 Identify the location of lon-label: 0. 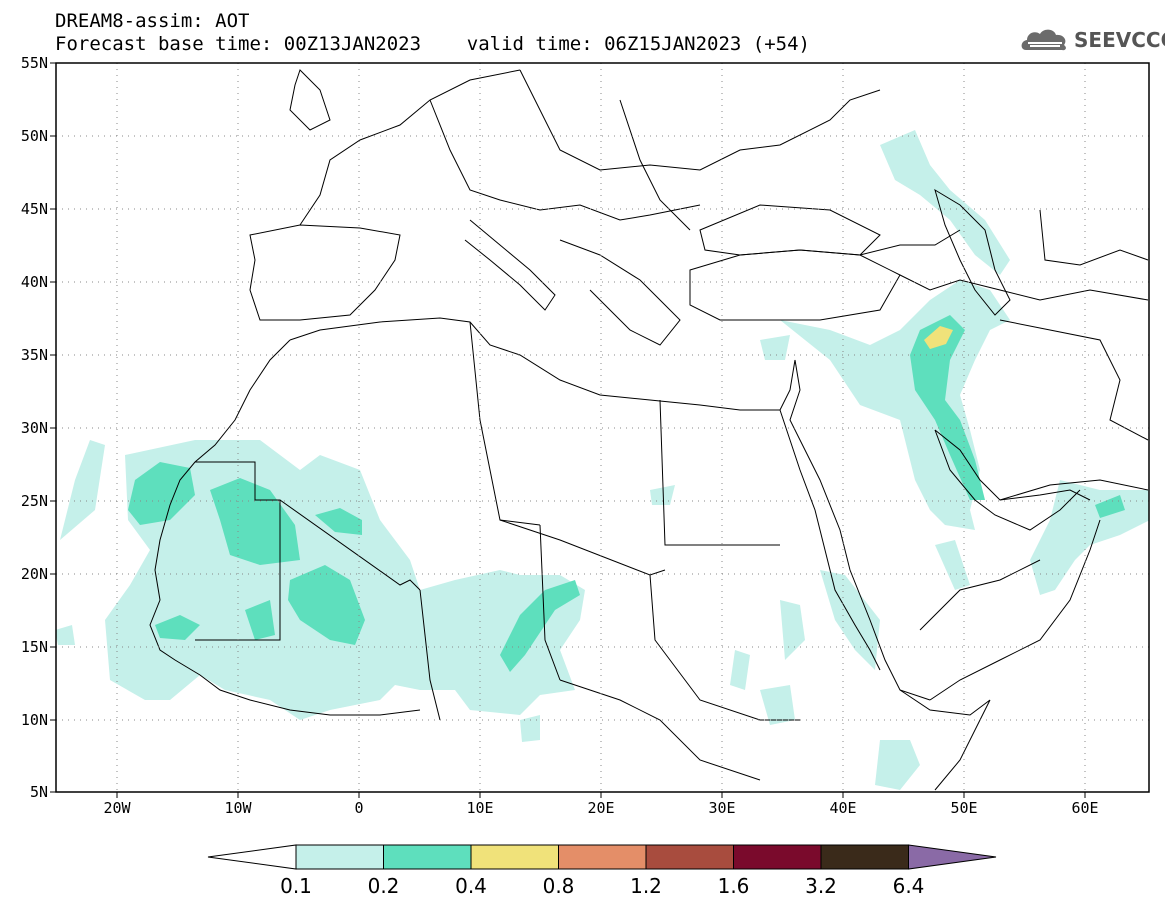
(358, 808).